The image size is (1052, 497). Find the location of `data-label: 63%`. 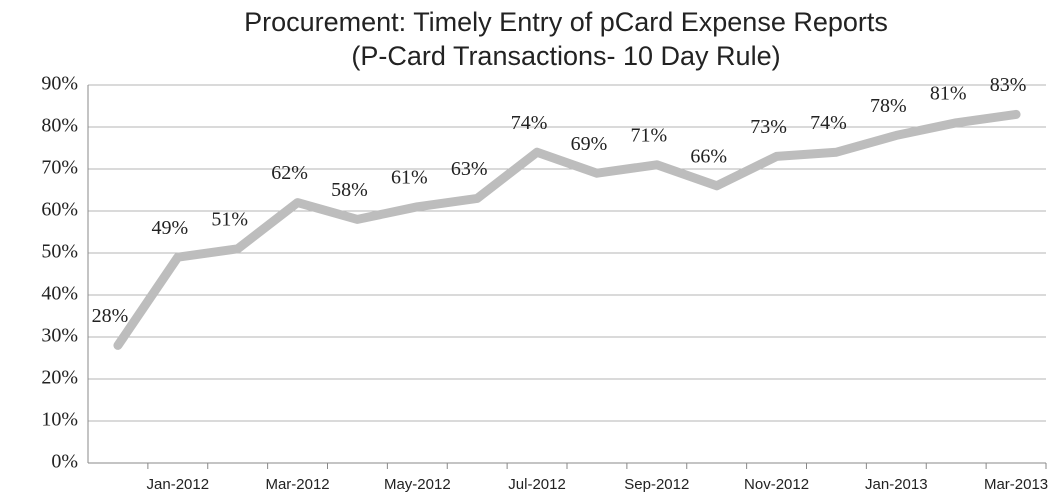

data-label: 63% is located at coordinates (469, 169).